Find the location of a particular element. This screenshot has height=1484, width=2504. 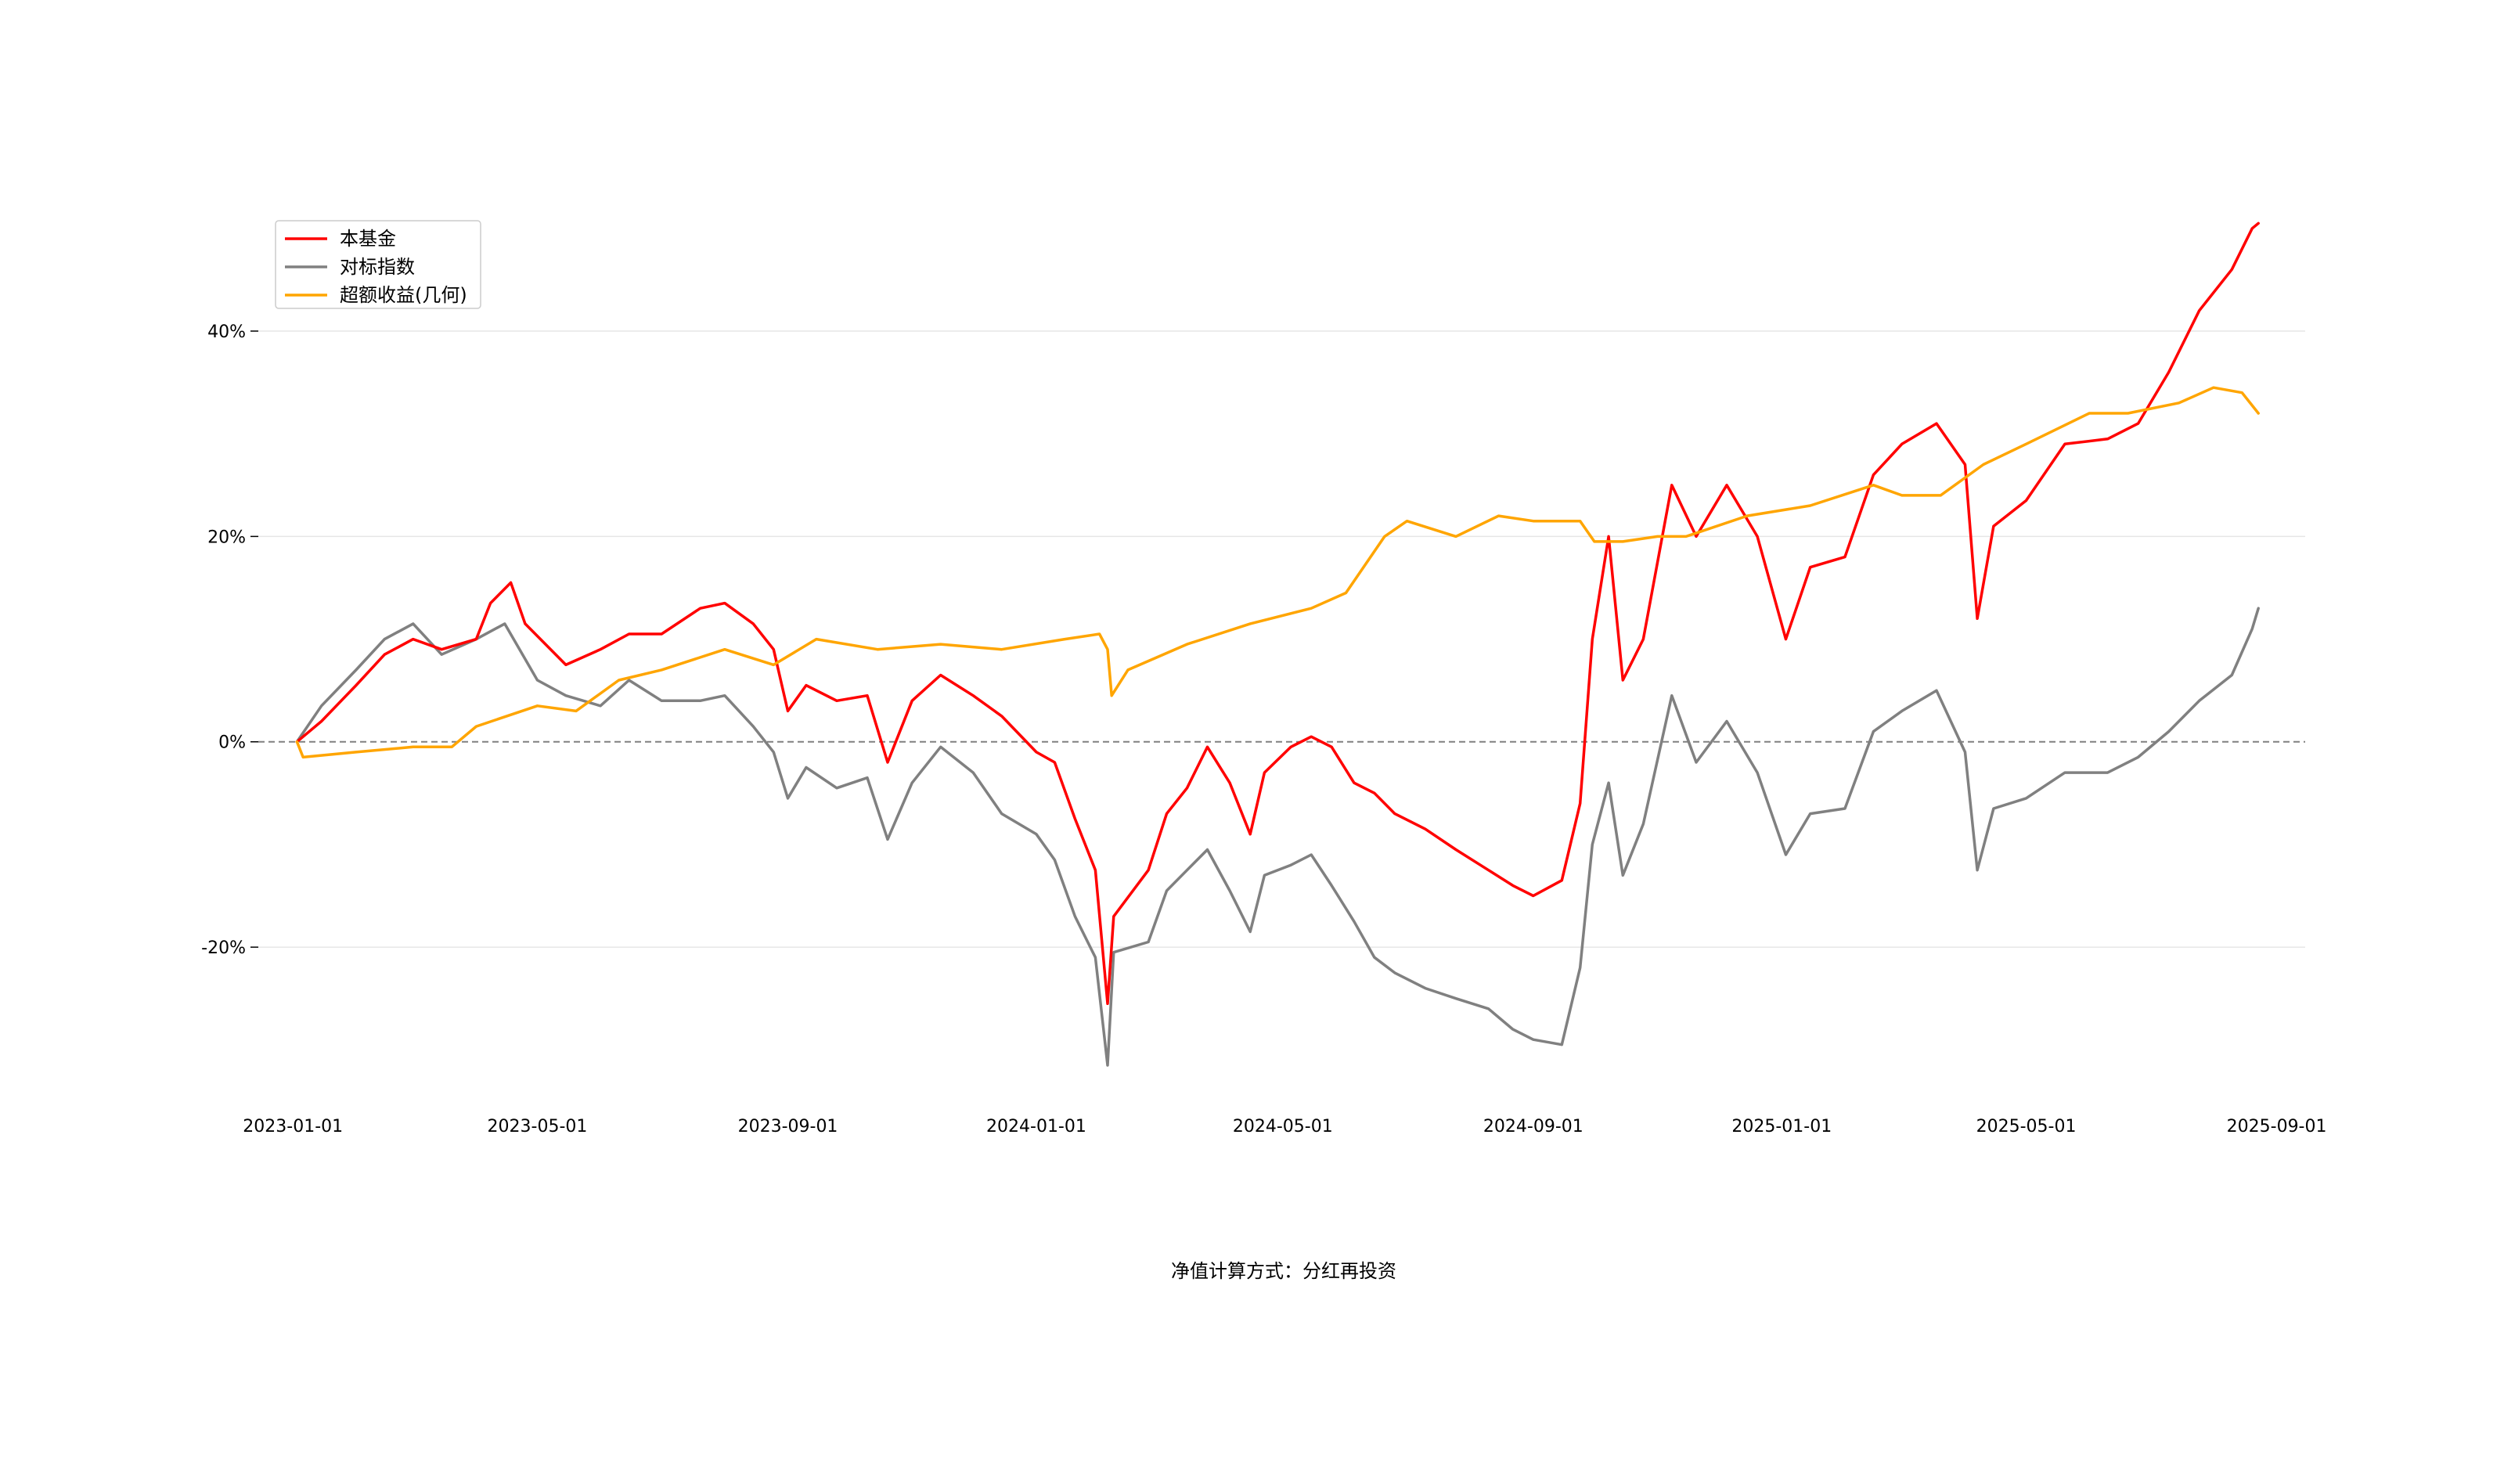

x-tick-label: 2025-01-01 is located at coordinates (1781, 1126).